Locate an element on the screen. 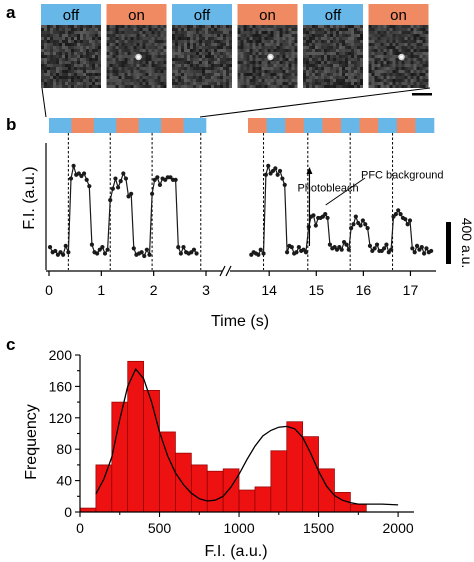 This screenshot has width=474, height=562. y-tick-label: 200 is located at coordinates (61, 355).